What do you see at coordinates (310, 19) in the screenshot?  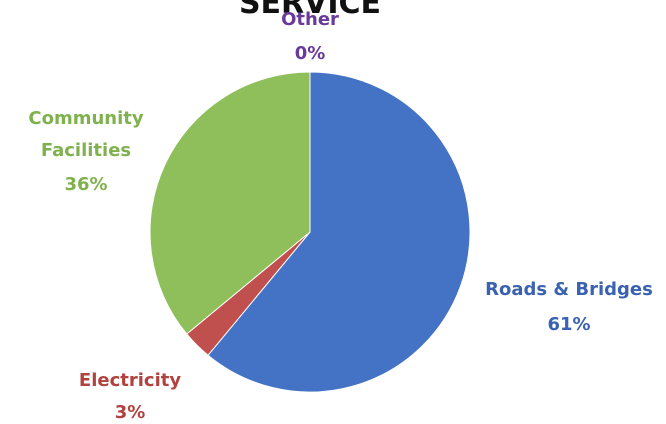 I see `label-other: Other` at bounding box center [310, 19].